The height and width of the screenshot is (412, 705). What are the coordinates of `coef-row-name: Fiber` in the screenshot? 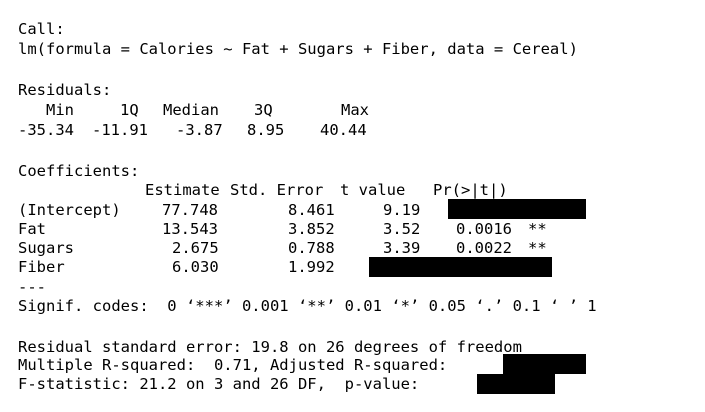 It's located at (41, 267).